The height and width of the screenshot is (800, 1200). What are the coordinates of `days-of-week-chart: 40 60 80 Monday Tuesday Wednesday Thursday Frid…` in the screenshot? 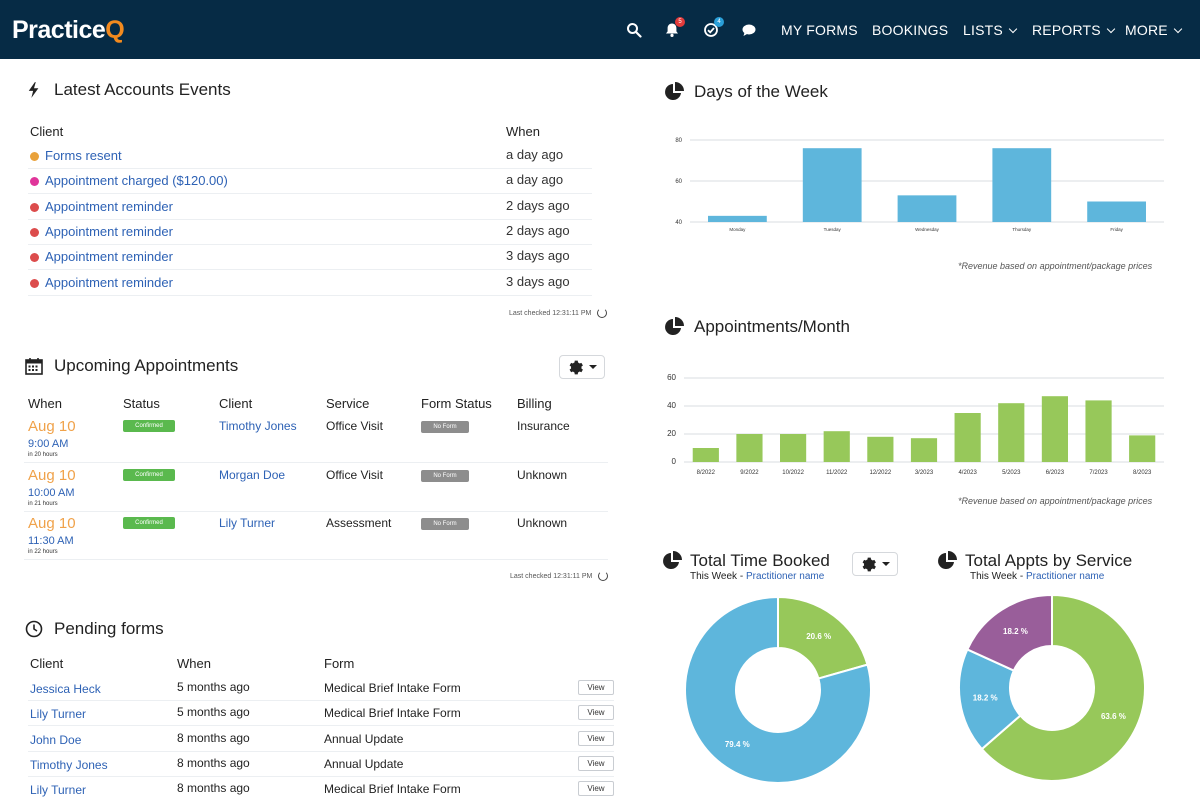 It's located at (919, 185).